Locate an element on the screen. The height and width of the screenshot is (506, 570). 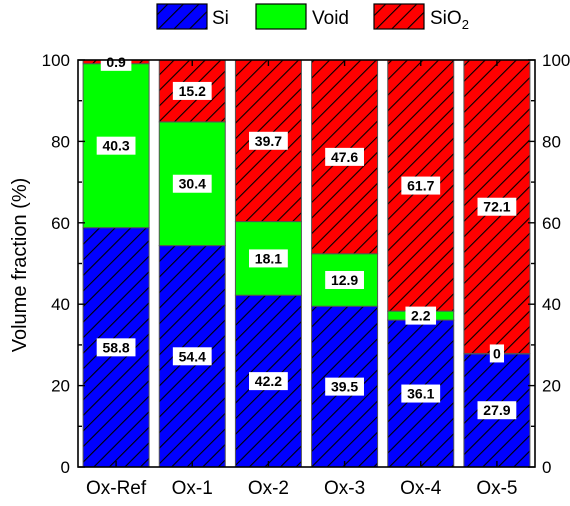
data-label-text: 39.7 is located at coordinates (268, 141).